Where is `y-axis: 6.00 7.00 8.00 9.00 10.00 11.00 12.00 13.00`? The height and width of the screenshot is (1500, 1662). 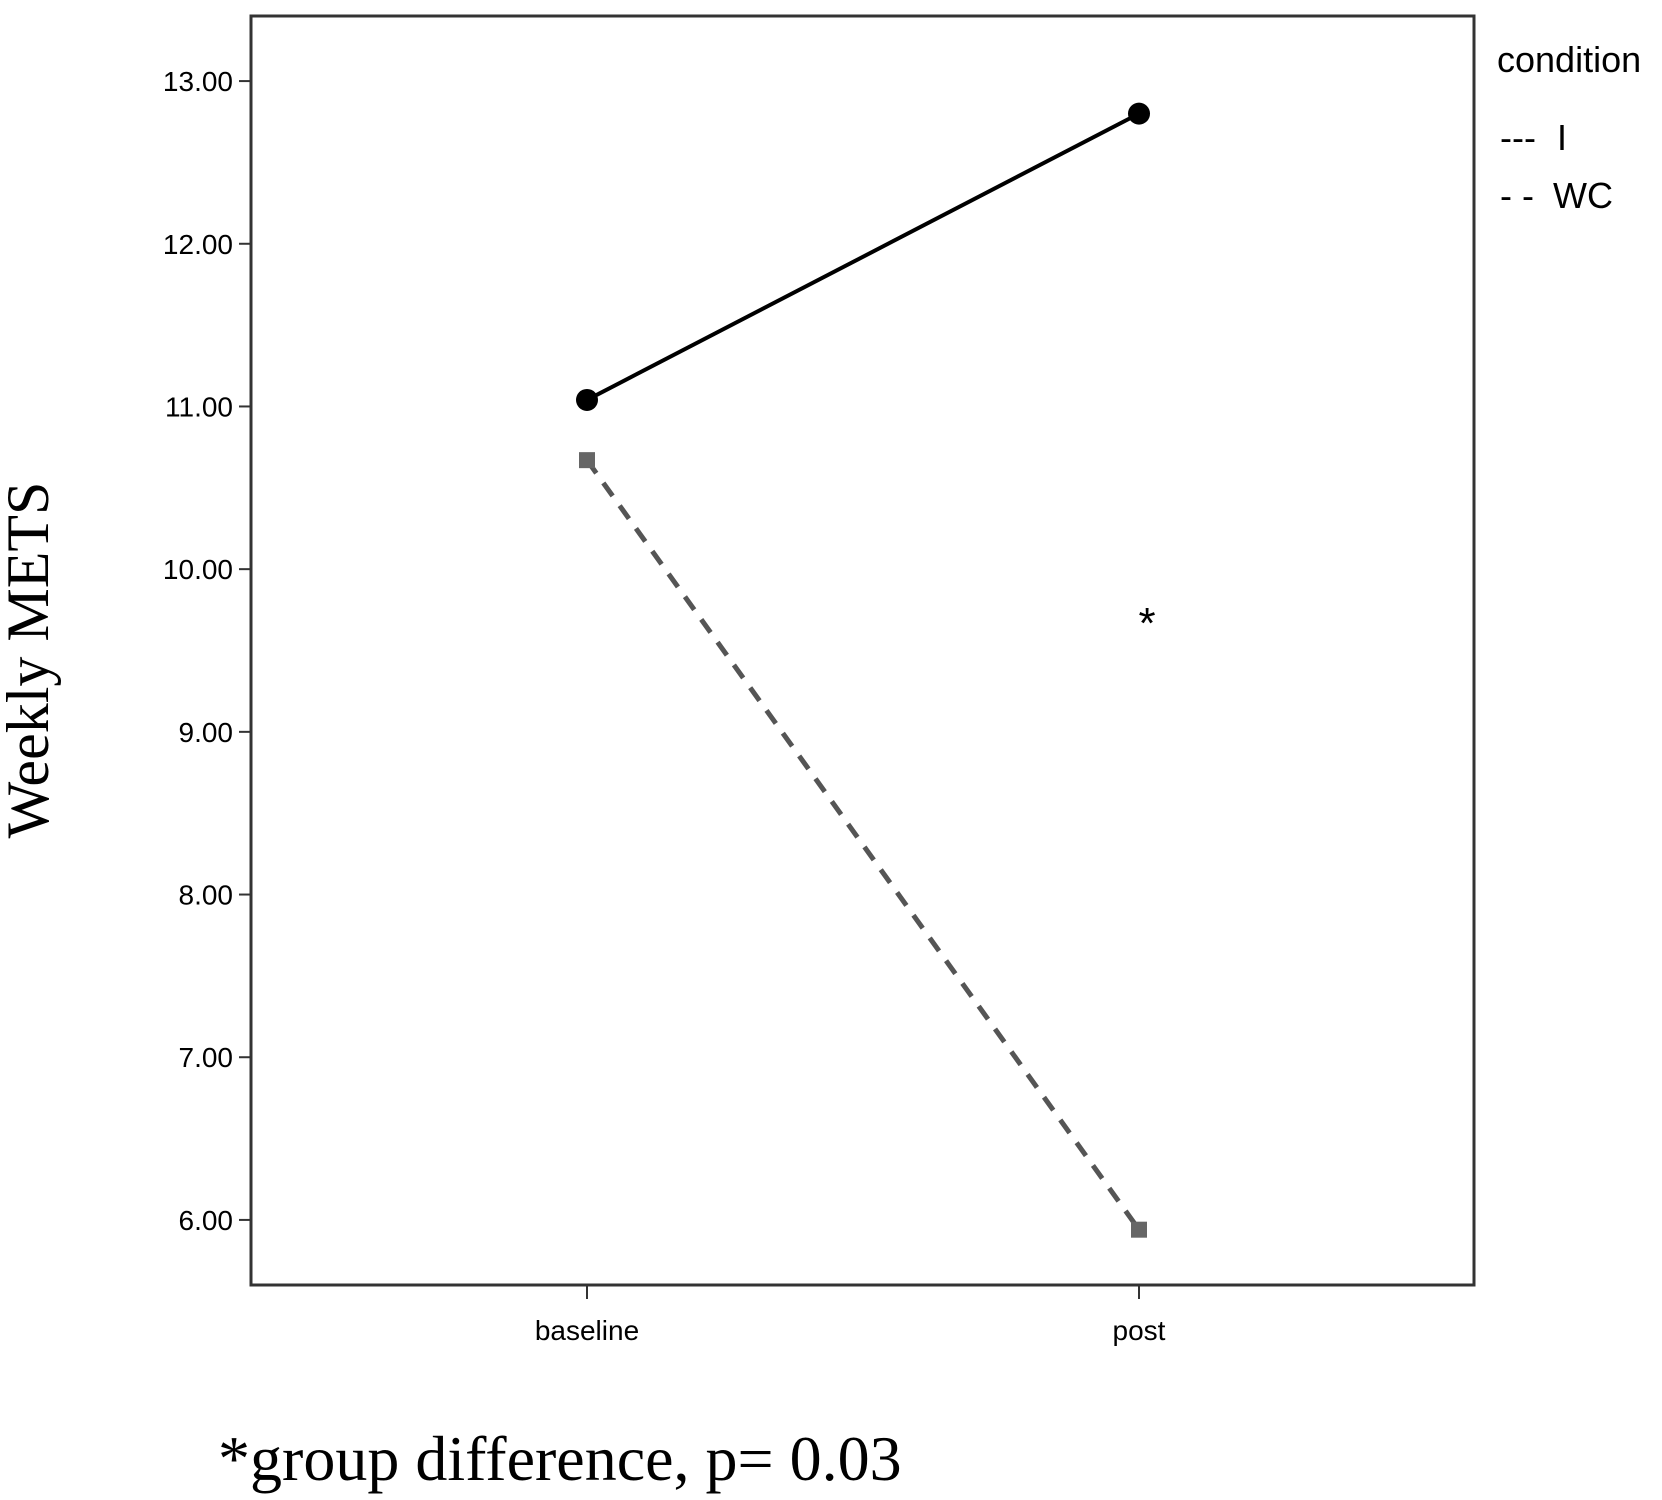 y-axis: 6.00 7.00 8.00 9.00 10.00 11.00 12.00 13.00 is located at coordinates (207, 651).